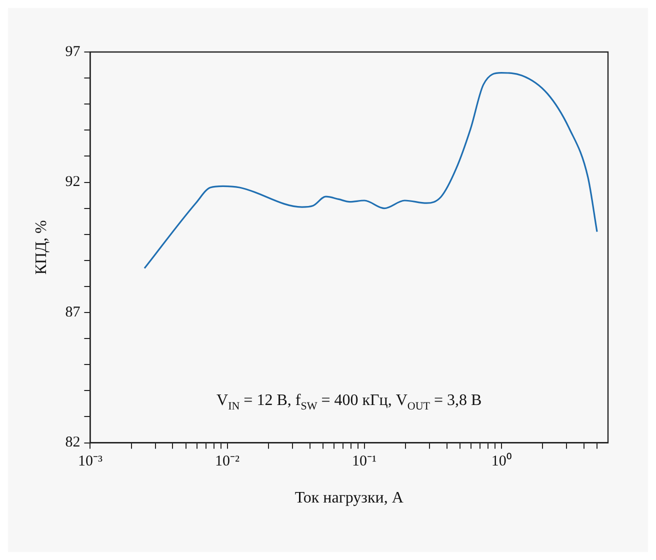 This screenshot has width=656, height=560. I want to click on y-tick-label: 92, so click(72, 182).